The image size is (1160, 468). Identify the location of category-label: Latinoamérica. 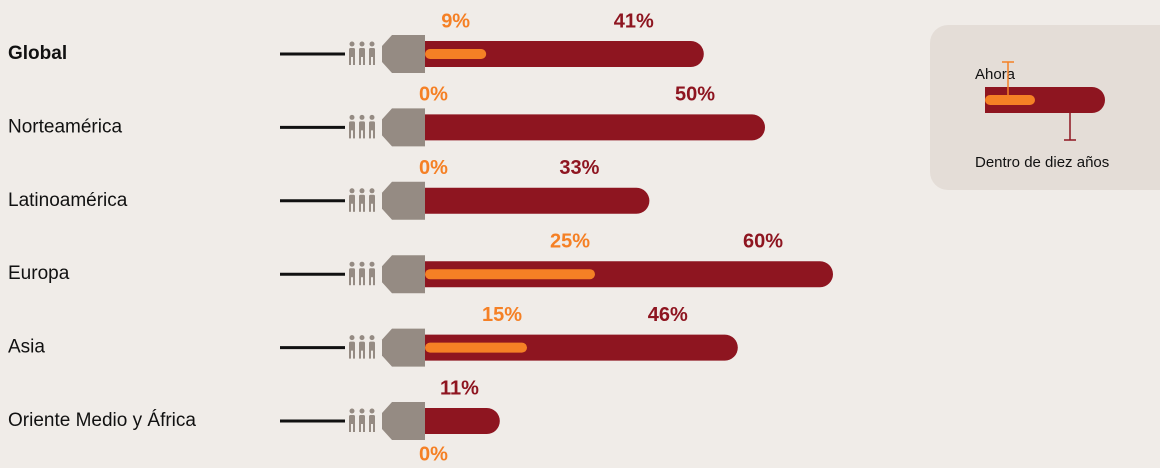
(68, 200).